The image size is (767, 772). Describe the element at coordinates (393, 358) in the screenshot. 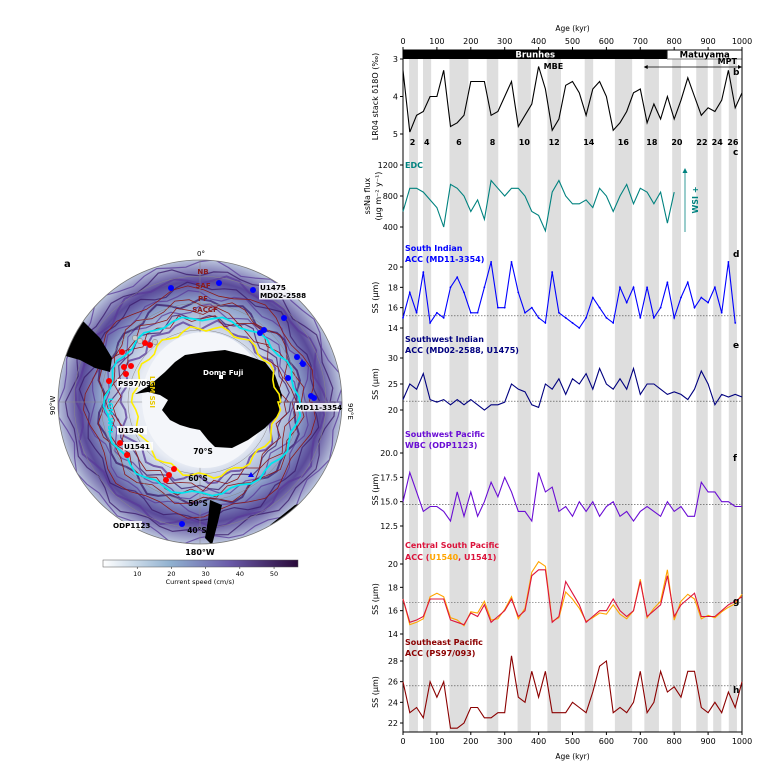

I see `y-tick-label: 30` at that location.